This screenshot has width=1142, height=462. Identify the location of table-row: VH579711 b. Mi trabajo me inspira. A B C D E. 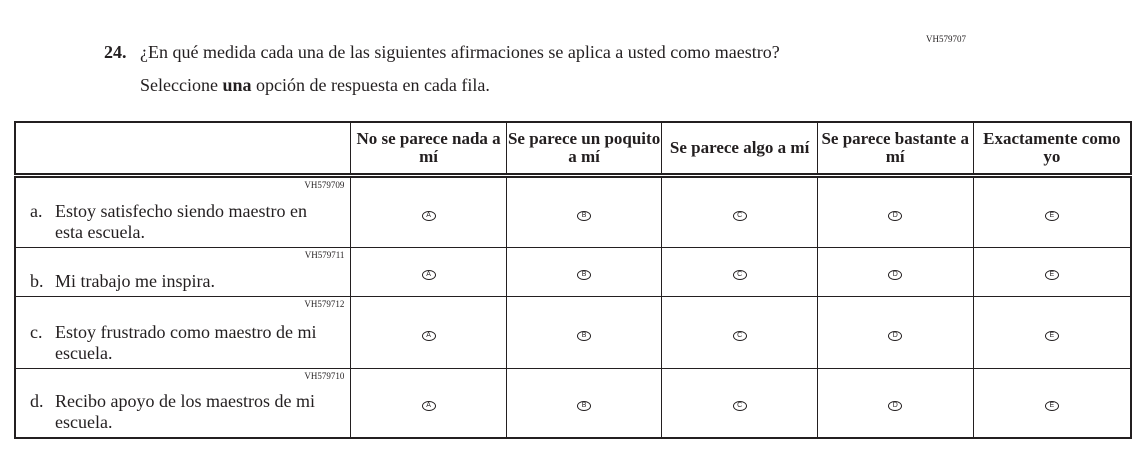
(573, 272).